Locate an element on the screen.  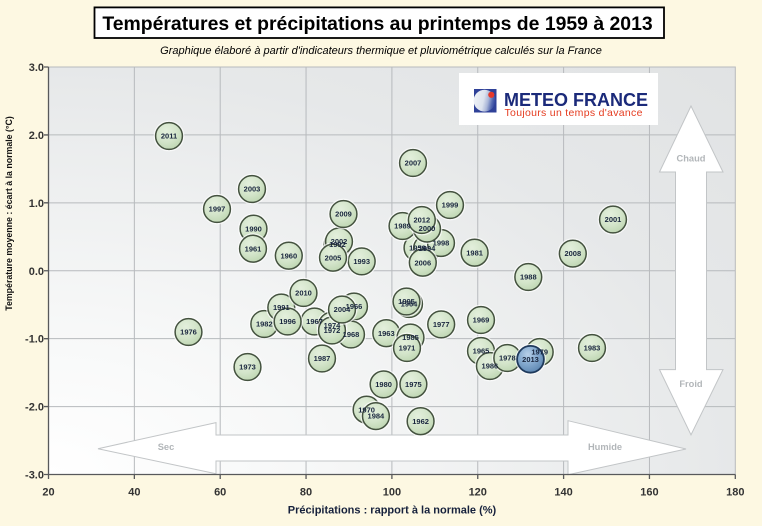
svg-text: 100 is located at coordinates (392, 493).